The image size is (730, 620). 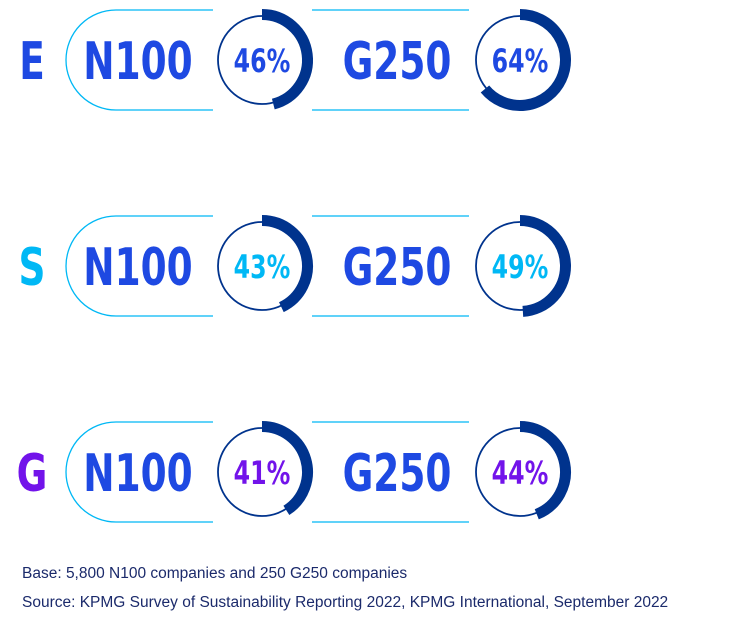 I want to click on series-name-e-n100: N100, so click(x=137, y=61).